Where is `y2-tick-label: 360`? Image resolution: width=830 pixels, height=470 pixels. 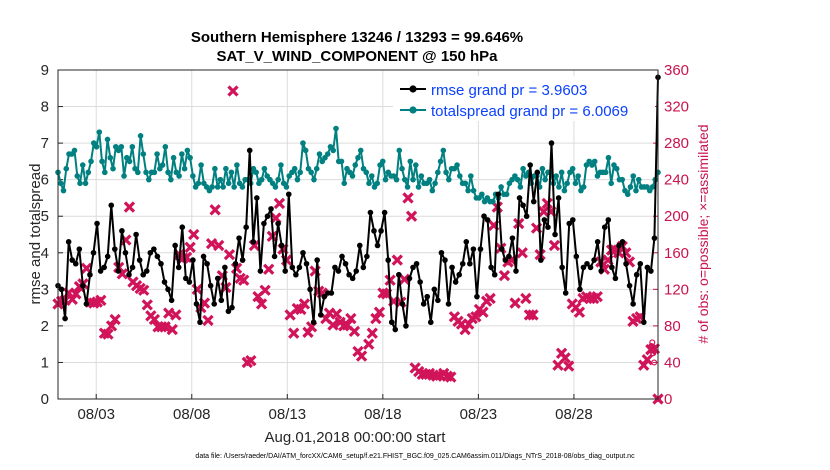 y2-tick-label: 360 is located at coordinates (676, 70).